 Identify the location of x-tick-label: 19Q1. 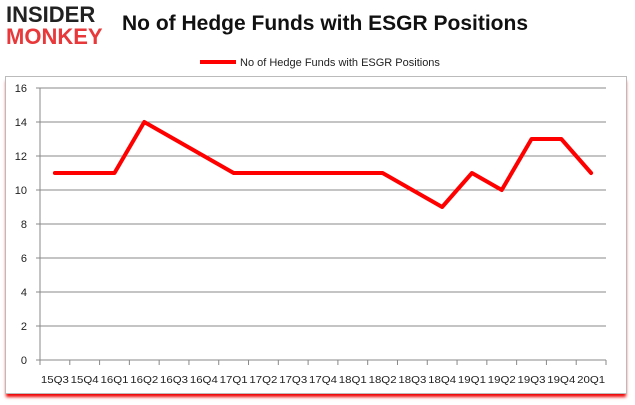
(472, 380).